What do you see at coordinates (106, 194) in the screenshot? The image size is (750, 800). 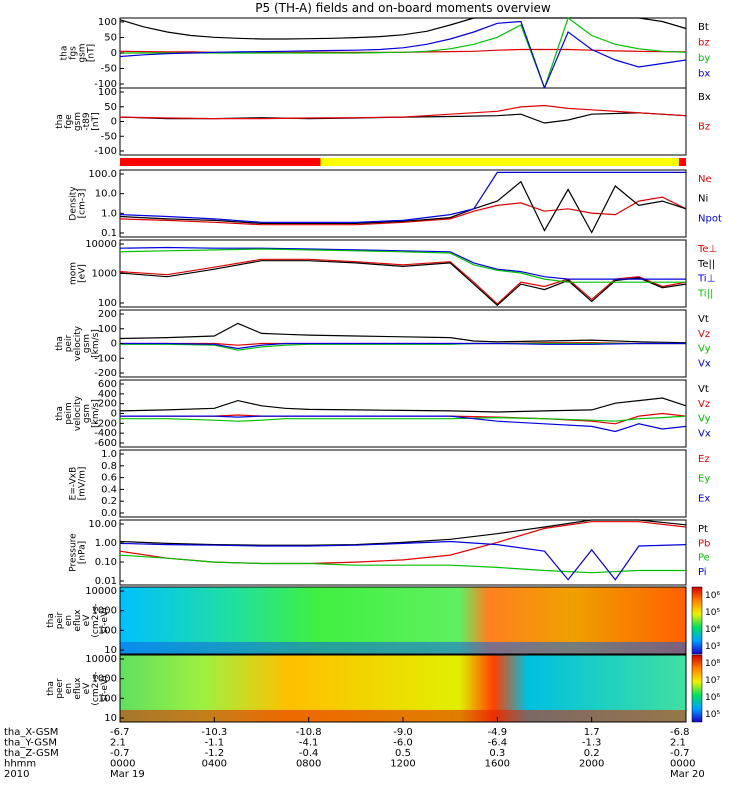 I see `y-tick-label: 10.0` at bounding box center [106, 194].